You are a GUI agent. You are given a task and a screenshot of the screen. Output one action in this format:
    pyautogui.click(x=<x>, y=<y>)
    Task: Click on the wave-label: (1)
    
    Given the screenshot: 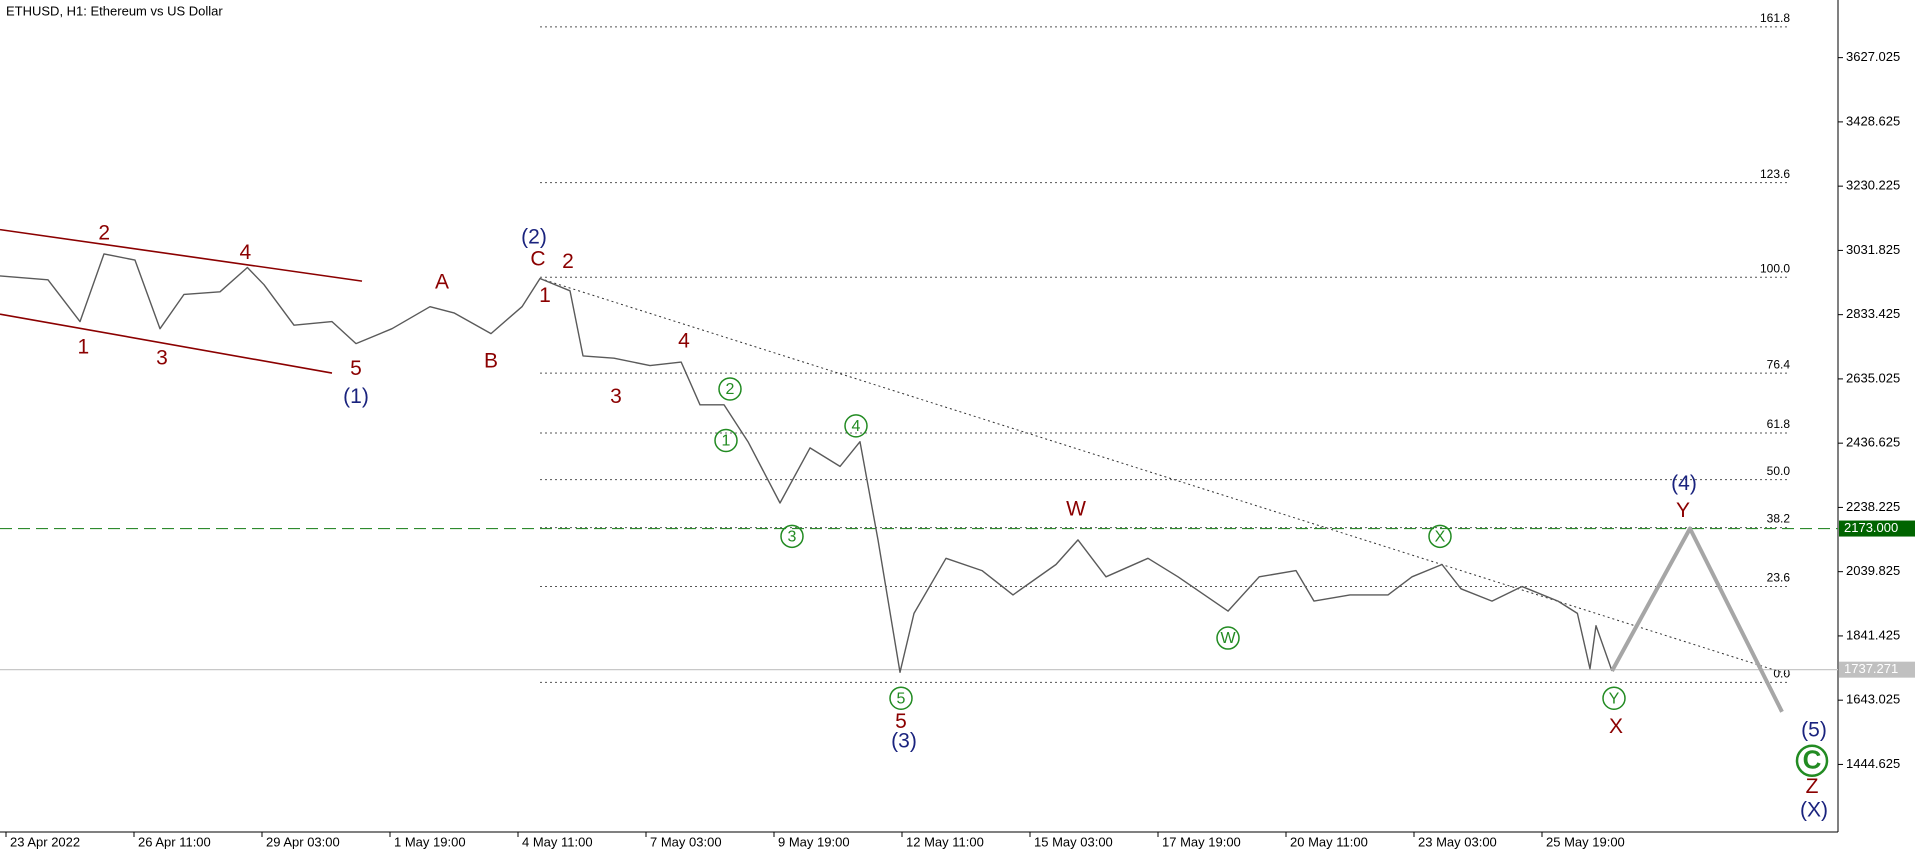 What is the action you would take?
    pyautogui.click(x=356, y=396)
    